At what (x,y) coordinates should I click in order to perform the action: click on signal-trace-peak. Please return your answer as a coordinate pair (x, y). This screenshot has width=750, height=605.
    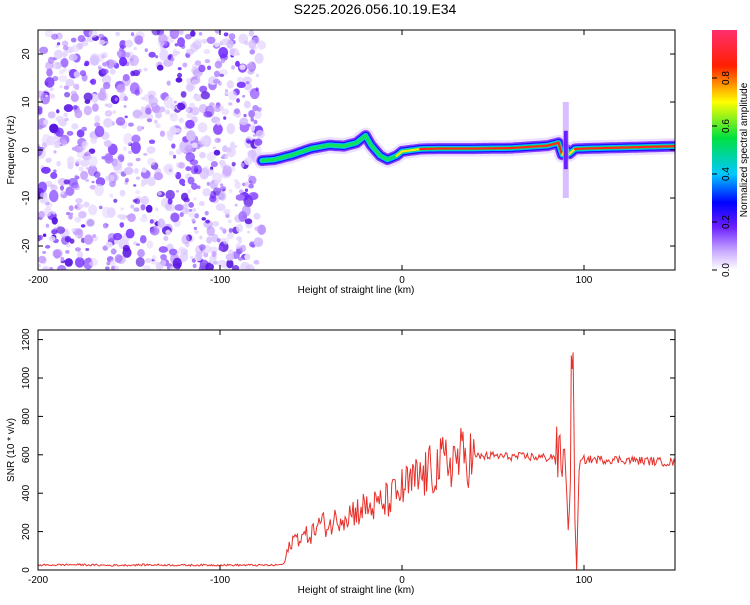
    Looking at the image, I should click on (602, 148).